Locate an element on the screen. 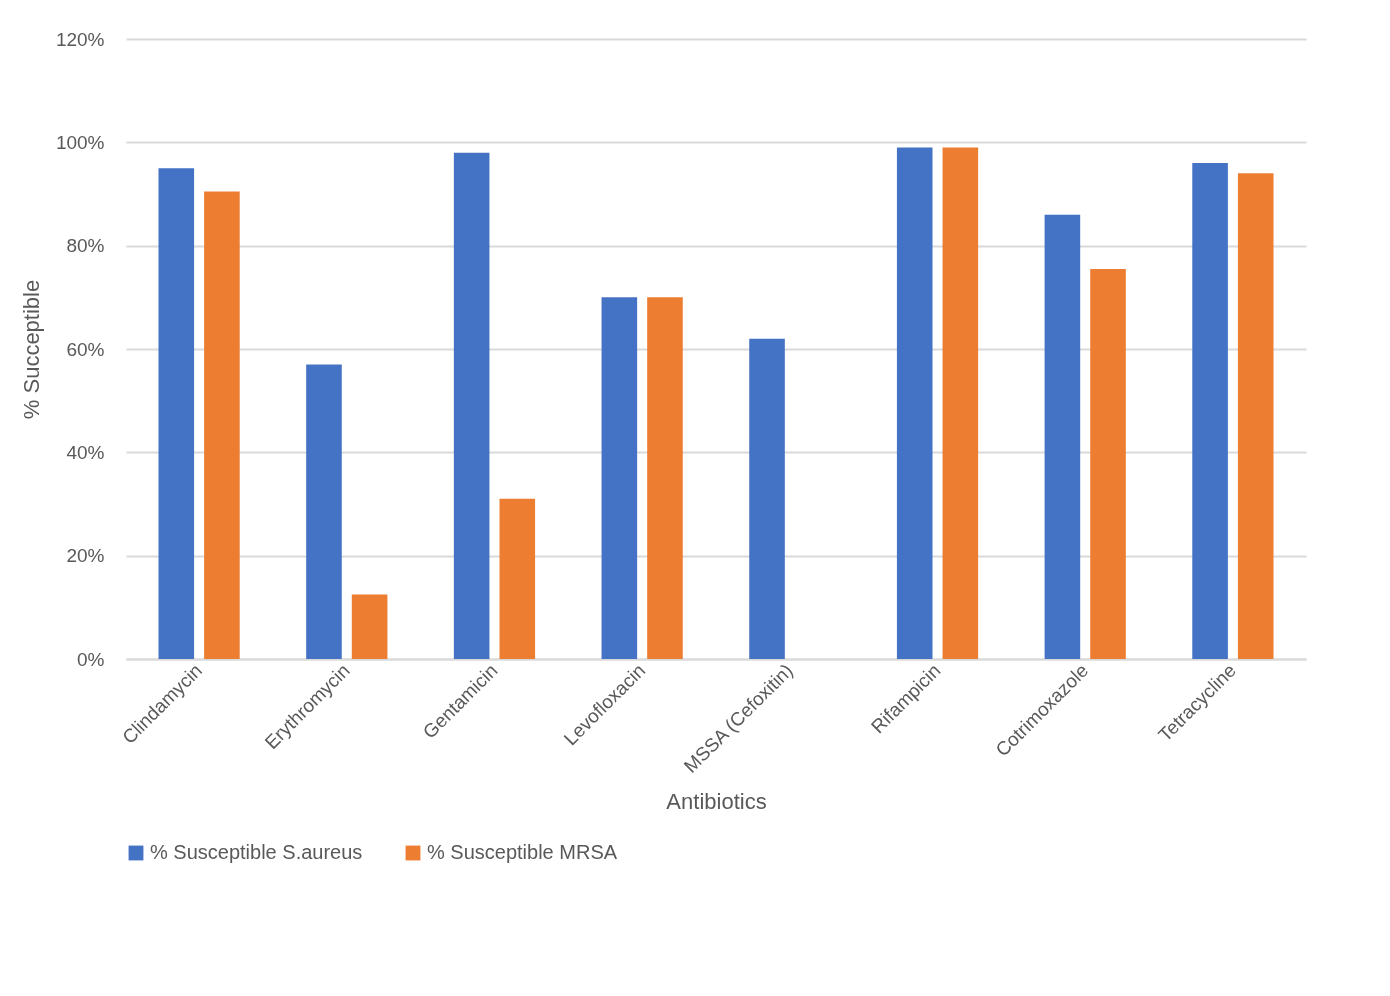  y-tick-label: 60% is located at coordinates (85, 349).